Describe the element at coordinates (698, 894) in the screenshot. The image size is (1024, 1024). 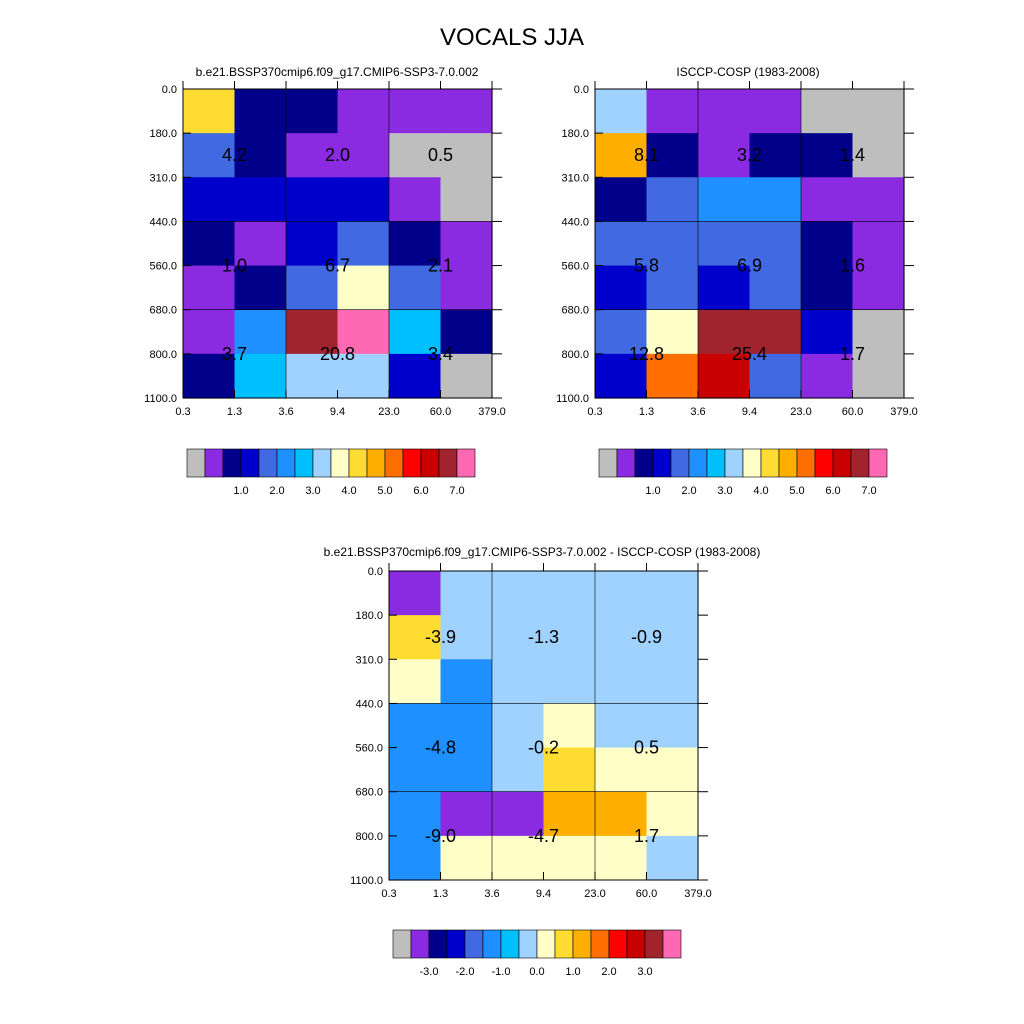
I see `x-tick-label: 379.0` at that location.